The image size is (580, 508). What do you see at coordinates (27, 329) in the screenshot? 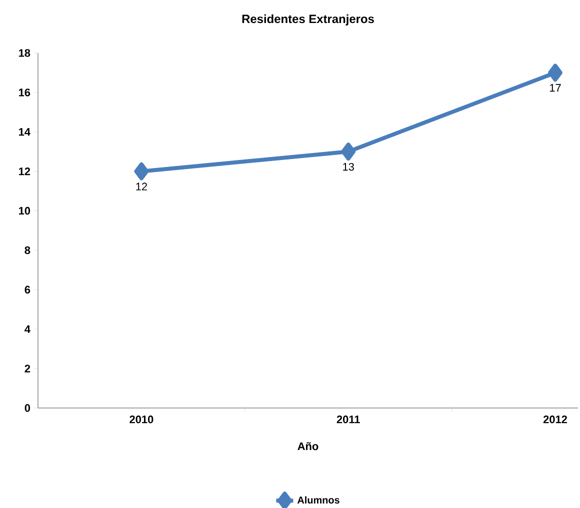
I see `y-tick-label: 4` at bounding box center [27, 329].